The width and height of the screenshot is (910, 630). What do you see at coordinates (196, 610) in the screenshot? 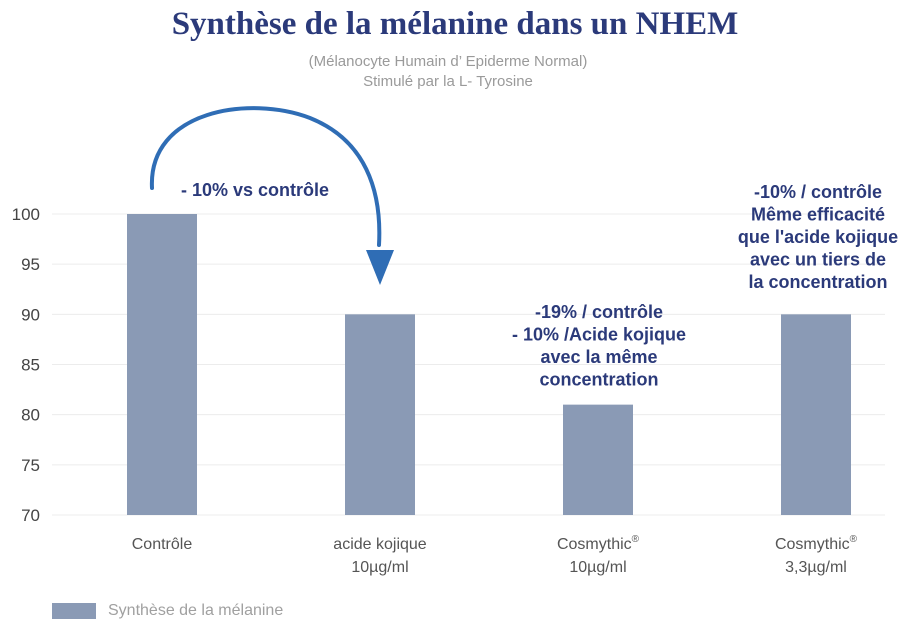
I see `legend-label: Synthèse de la mélanine` at bounding box center [196, 610].